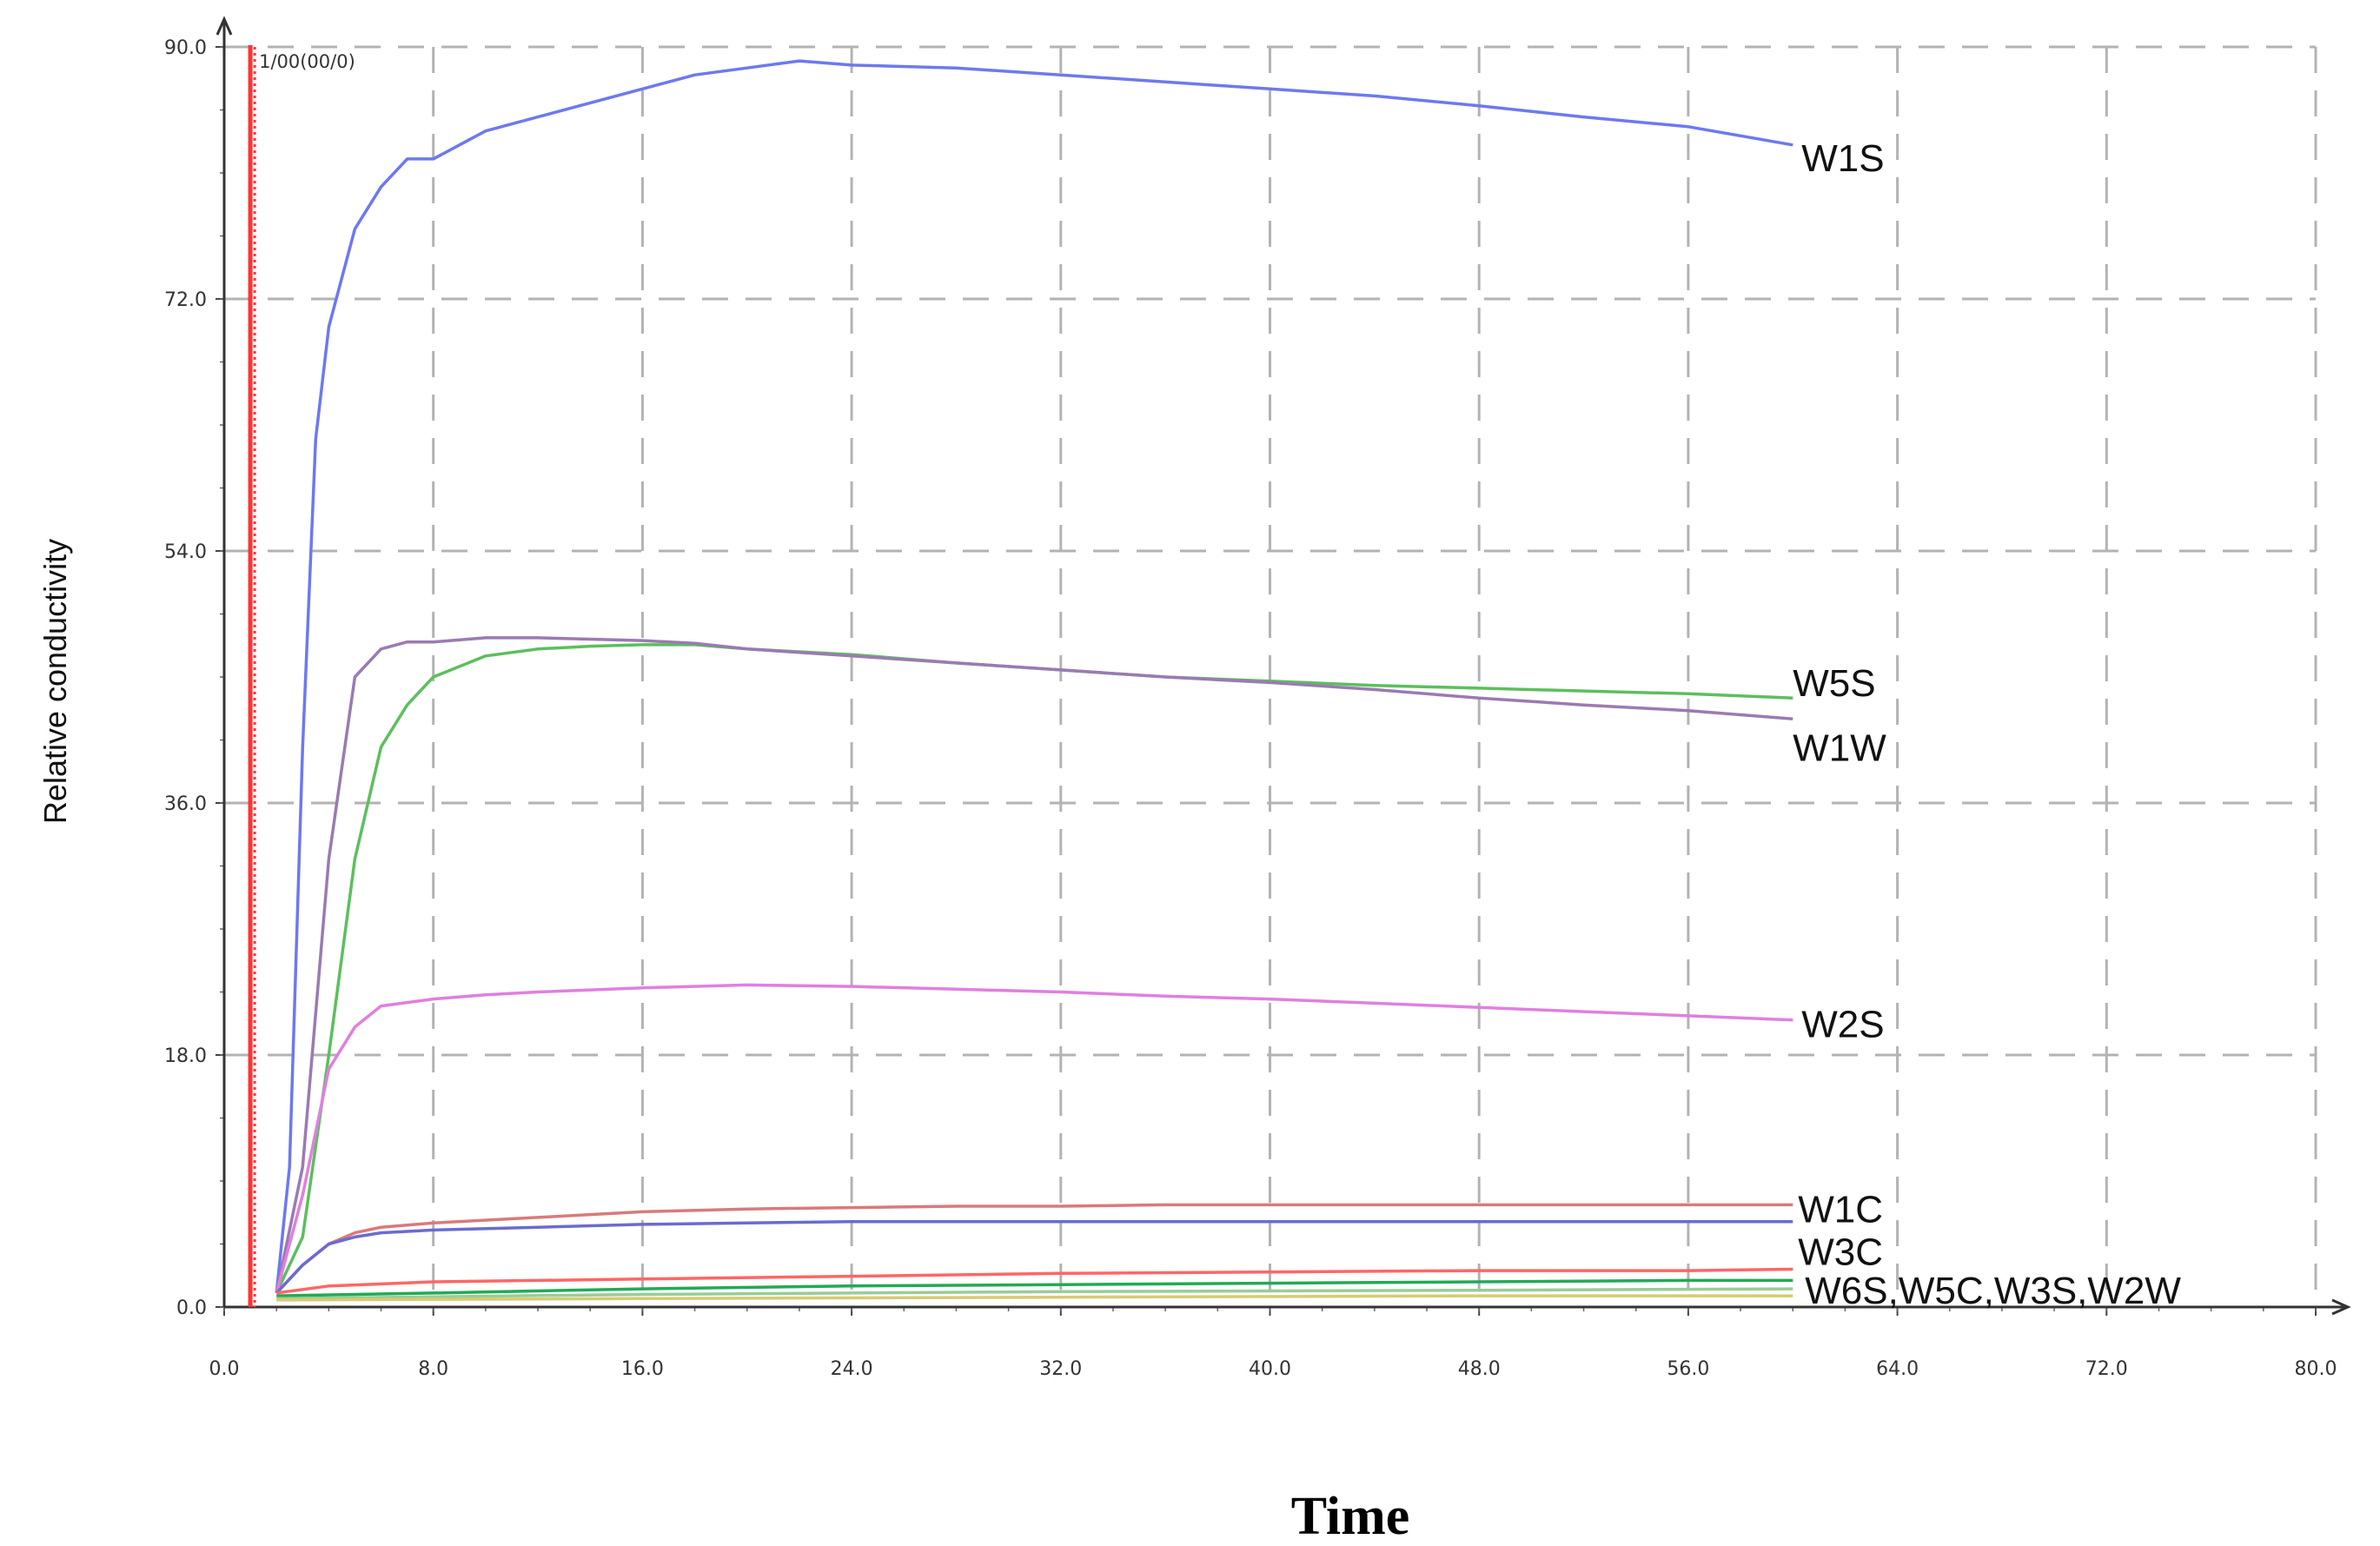 The height and width of the screenshot is (1546, 2380). I want to click on x-axis-label: Time, so click(1350, 1516).